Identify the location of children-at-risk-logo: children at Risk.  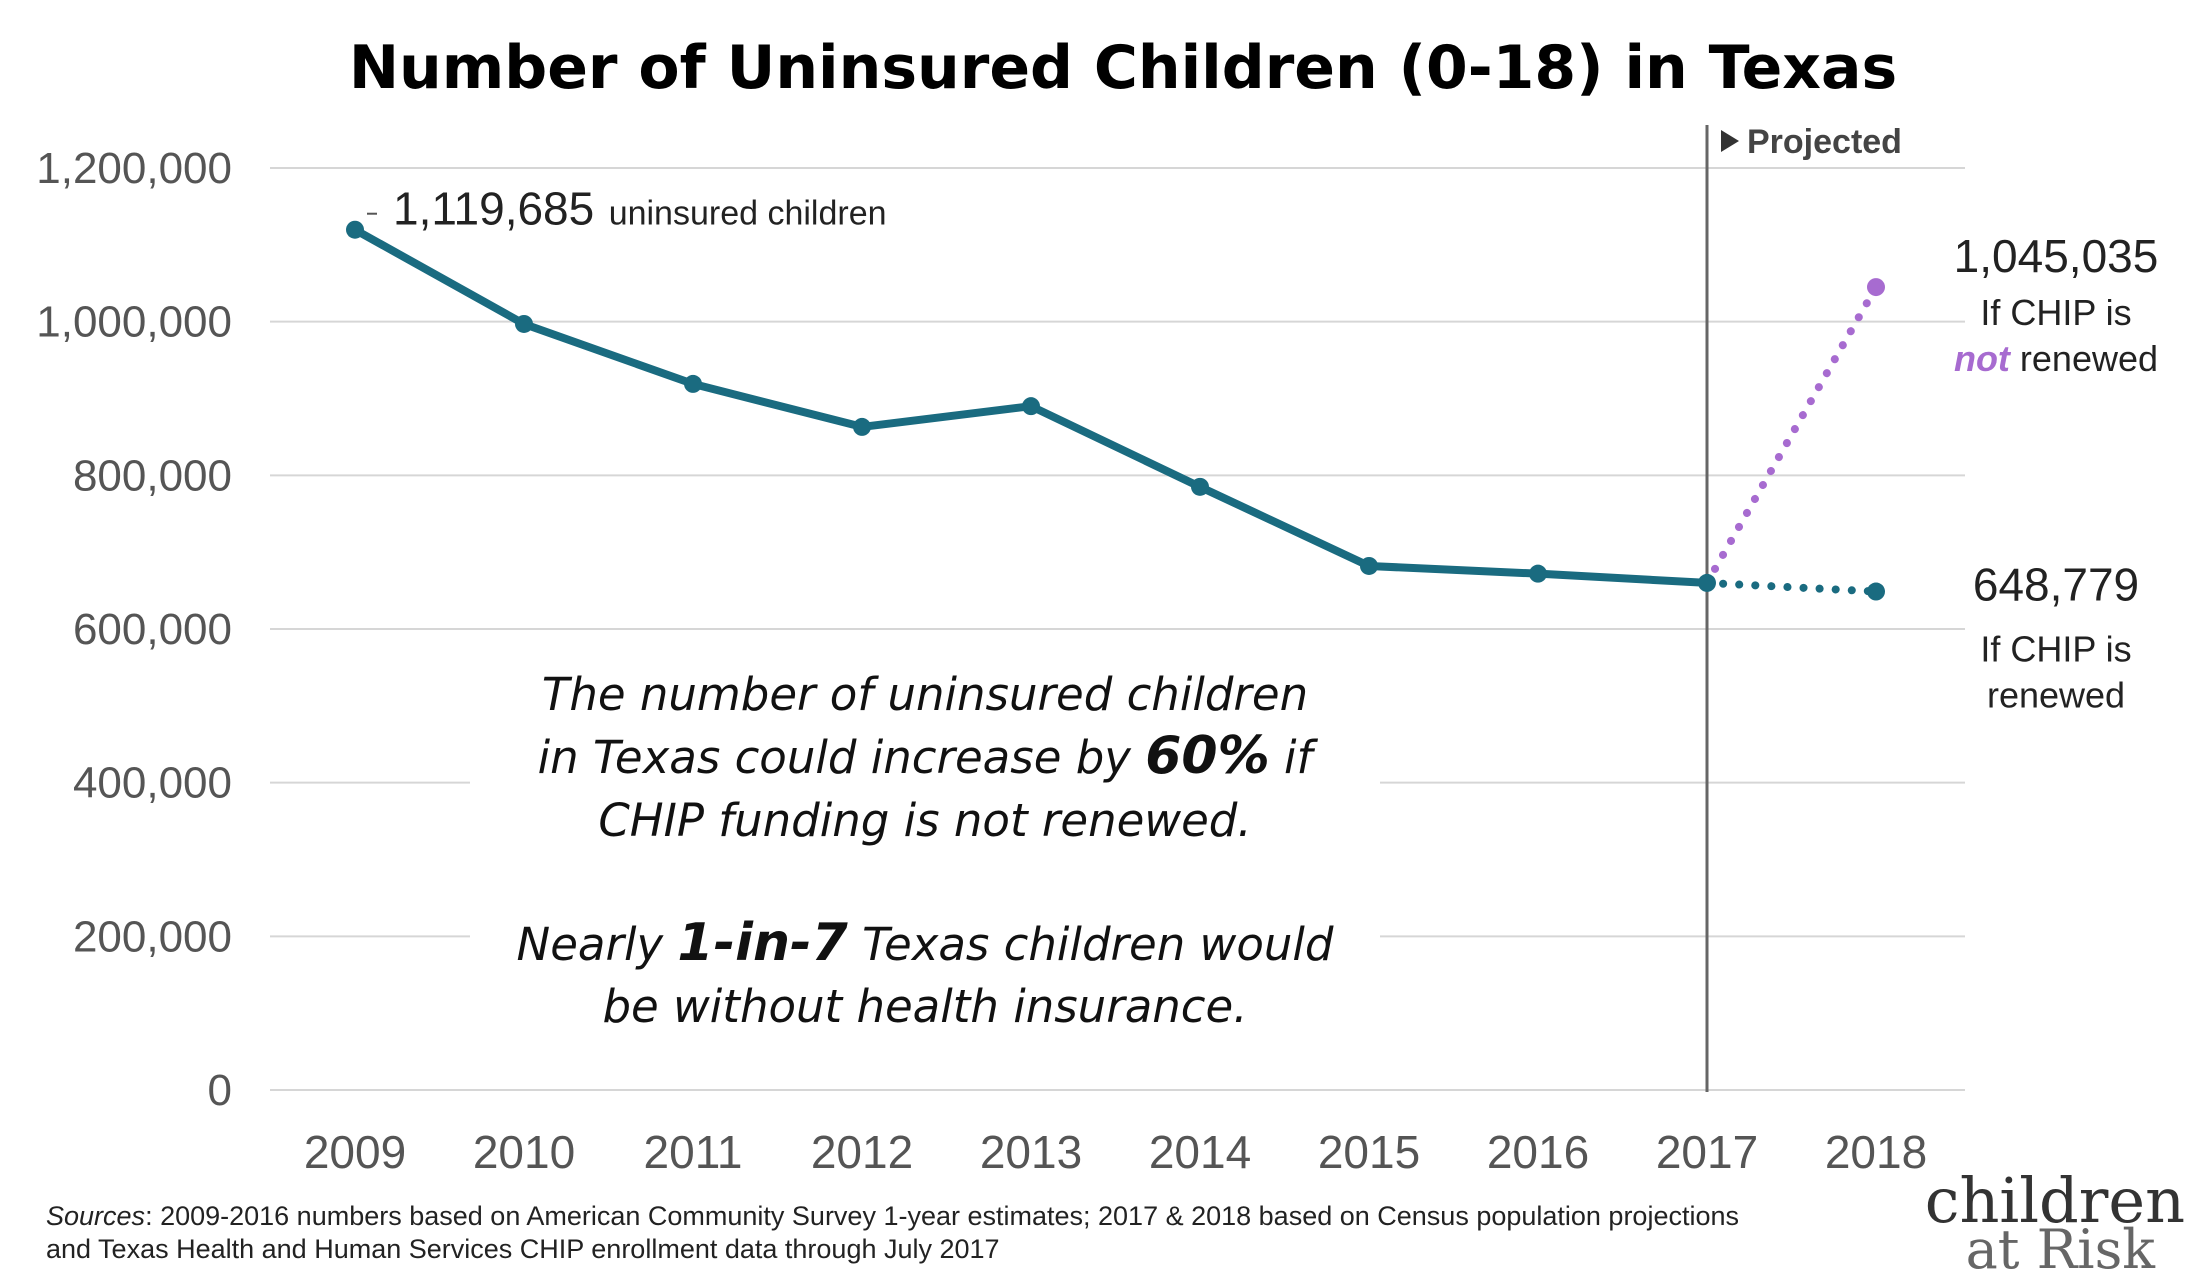
(2055, 1220).